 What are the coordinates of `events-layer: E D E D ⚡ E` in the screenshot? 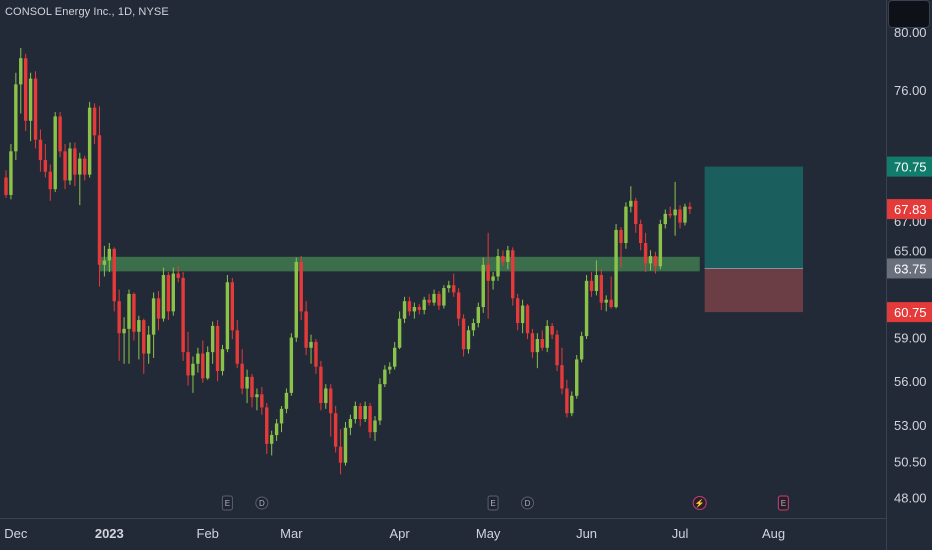 It's located at (505, 503).